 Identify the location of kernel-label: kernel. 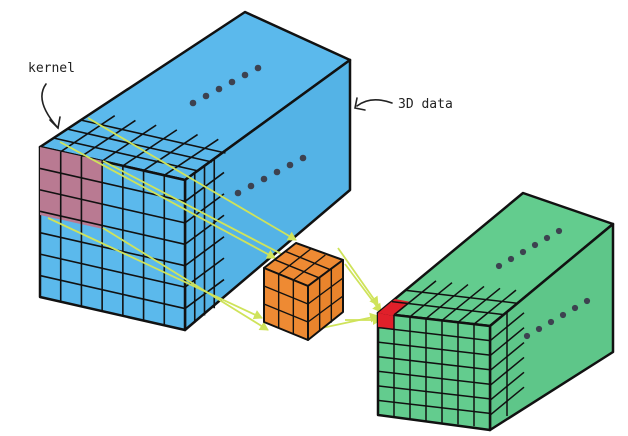
(51, 68).